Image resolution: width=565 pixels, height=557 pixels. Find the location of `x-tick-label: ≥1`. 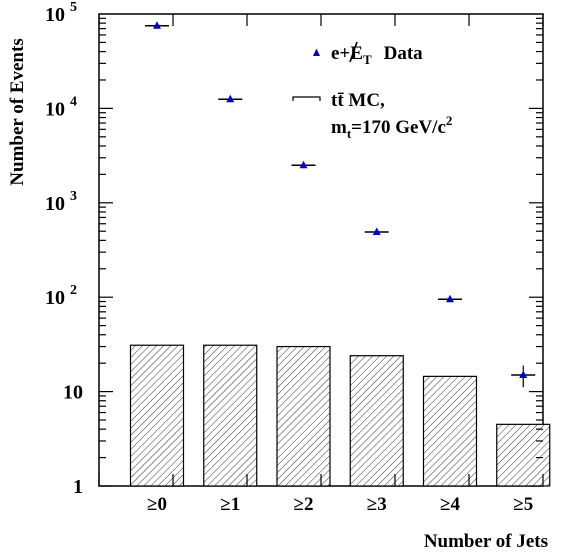

x-tick-label: ≥1 is located at coordinates (230, 504).